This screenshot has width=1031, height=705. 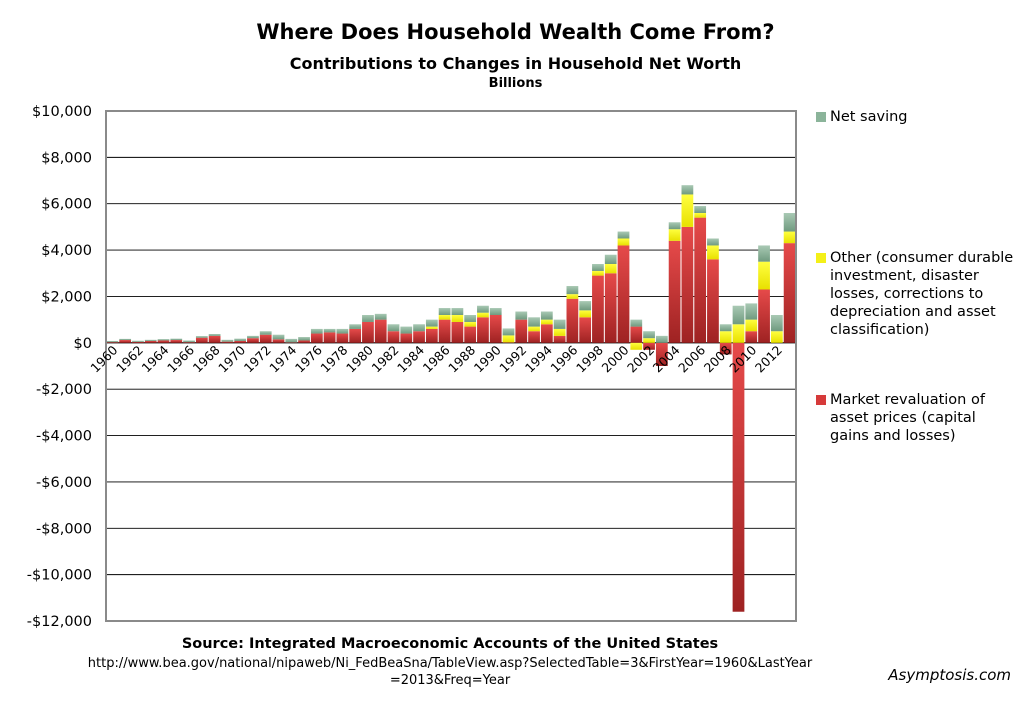 What do you see at coordinates (589, 358) in the screenshot?
I see `x-tick-label: 1998` at bounding box center [589, 358].